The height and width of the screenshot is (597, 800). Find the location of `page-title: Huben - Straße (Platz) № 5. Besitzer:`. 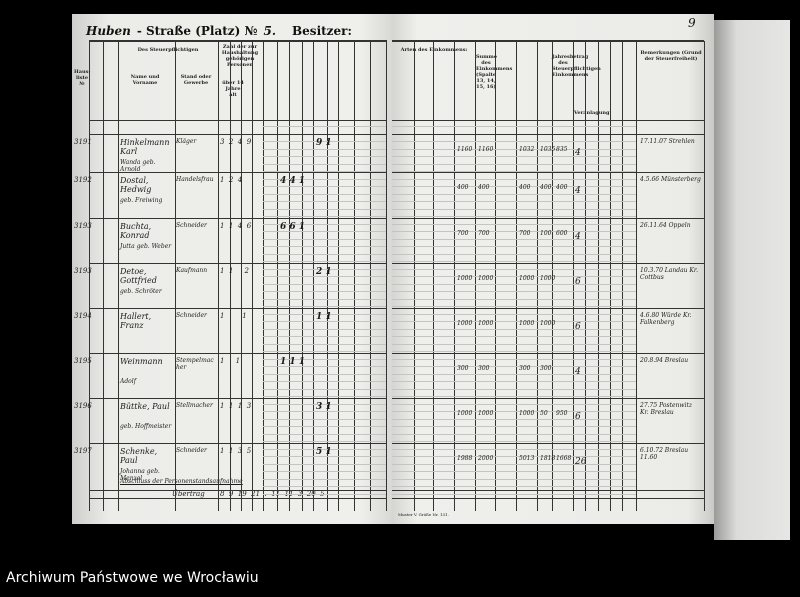

page-title: Huben - Straße (Platz) № 5. Besitzer: is located at coordinates (219, 31).